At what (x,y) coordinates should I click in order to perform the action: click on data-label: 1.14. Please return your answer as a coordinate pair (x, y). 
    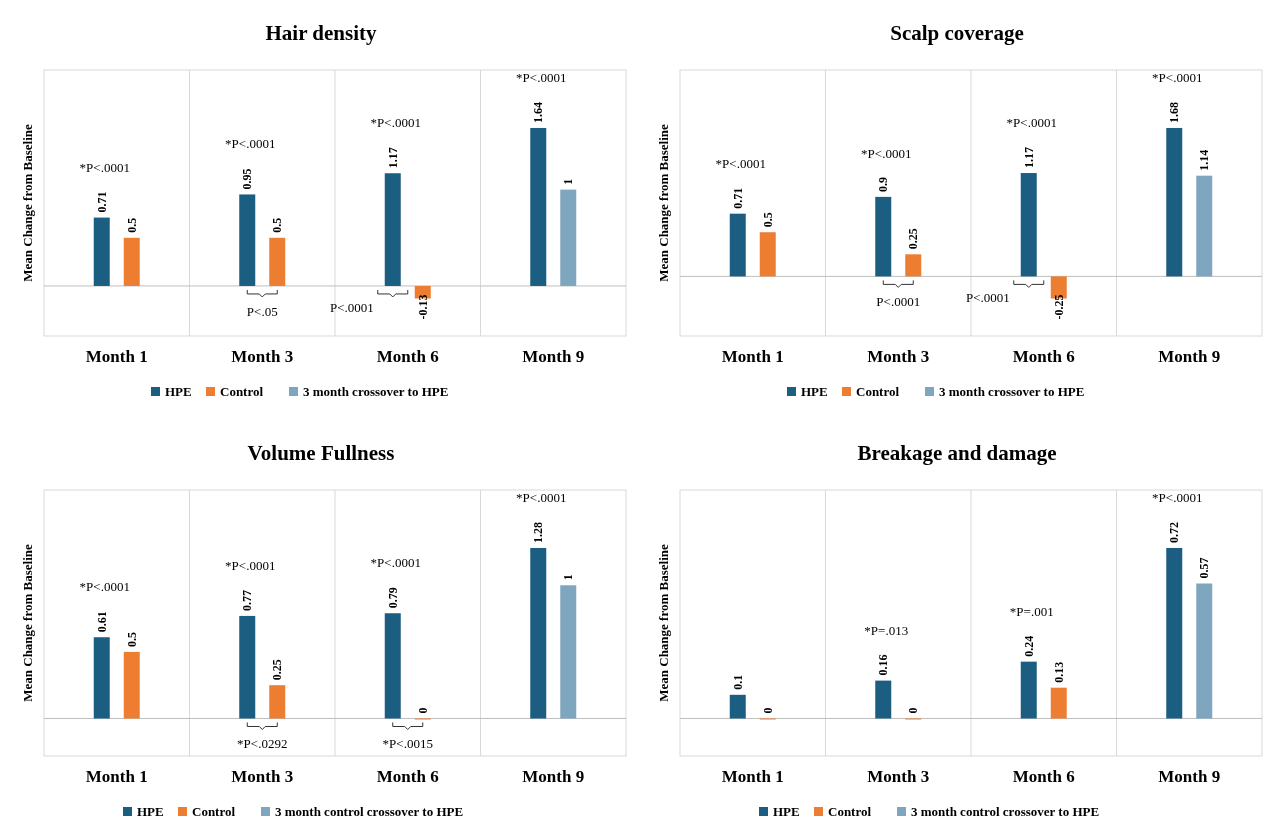
    Looking at the image, I should click on (1204, 160).